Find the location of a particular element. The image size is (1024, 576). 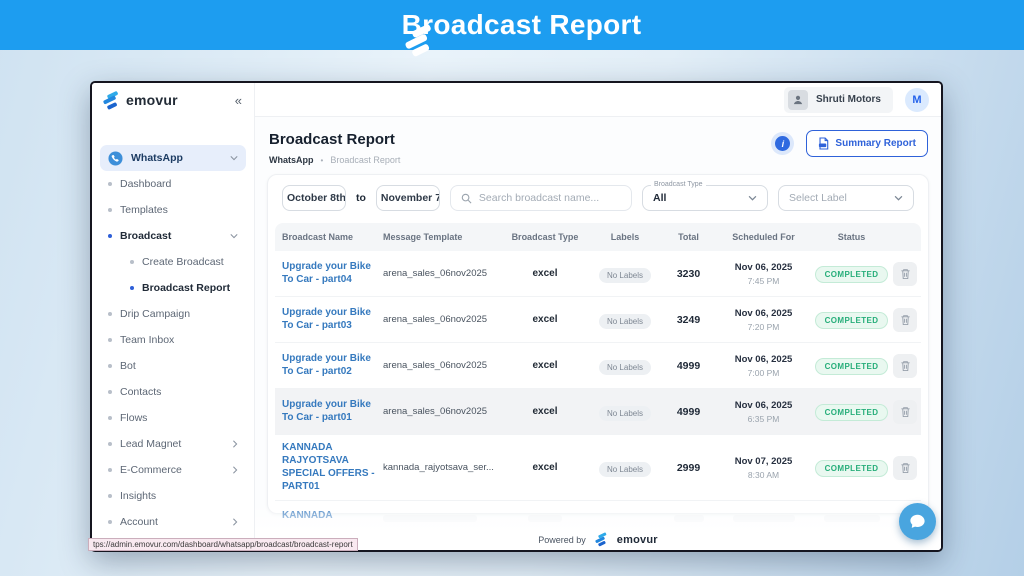

sidebar-collapse-icon: « is located at coordinates (238, 100).